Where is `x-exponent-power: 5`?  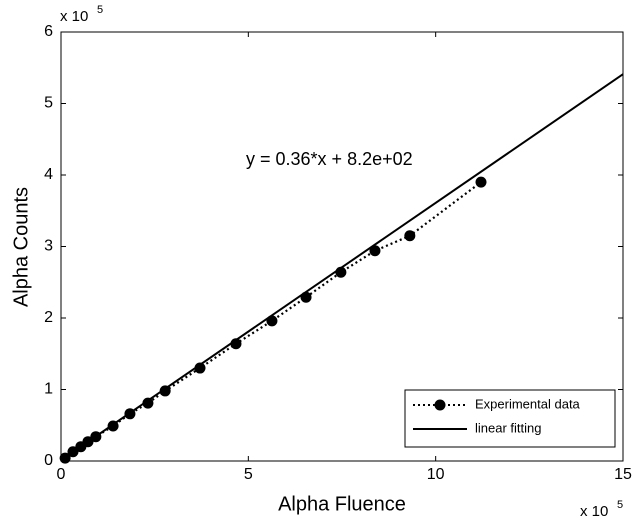
x-exponent-power: 5 is located at coordinates (620, 505).